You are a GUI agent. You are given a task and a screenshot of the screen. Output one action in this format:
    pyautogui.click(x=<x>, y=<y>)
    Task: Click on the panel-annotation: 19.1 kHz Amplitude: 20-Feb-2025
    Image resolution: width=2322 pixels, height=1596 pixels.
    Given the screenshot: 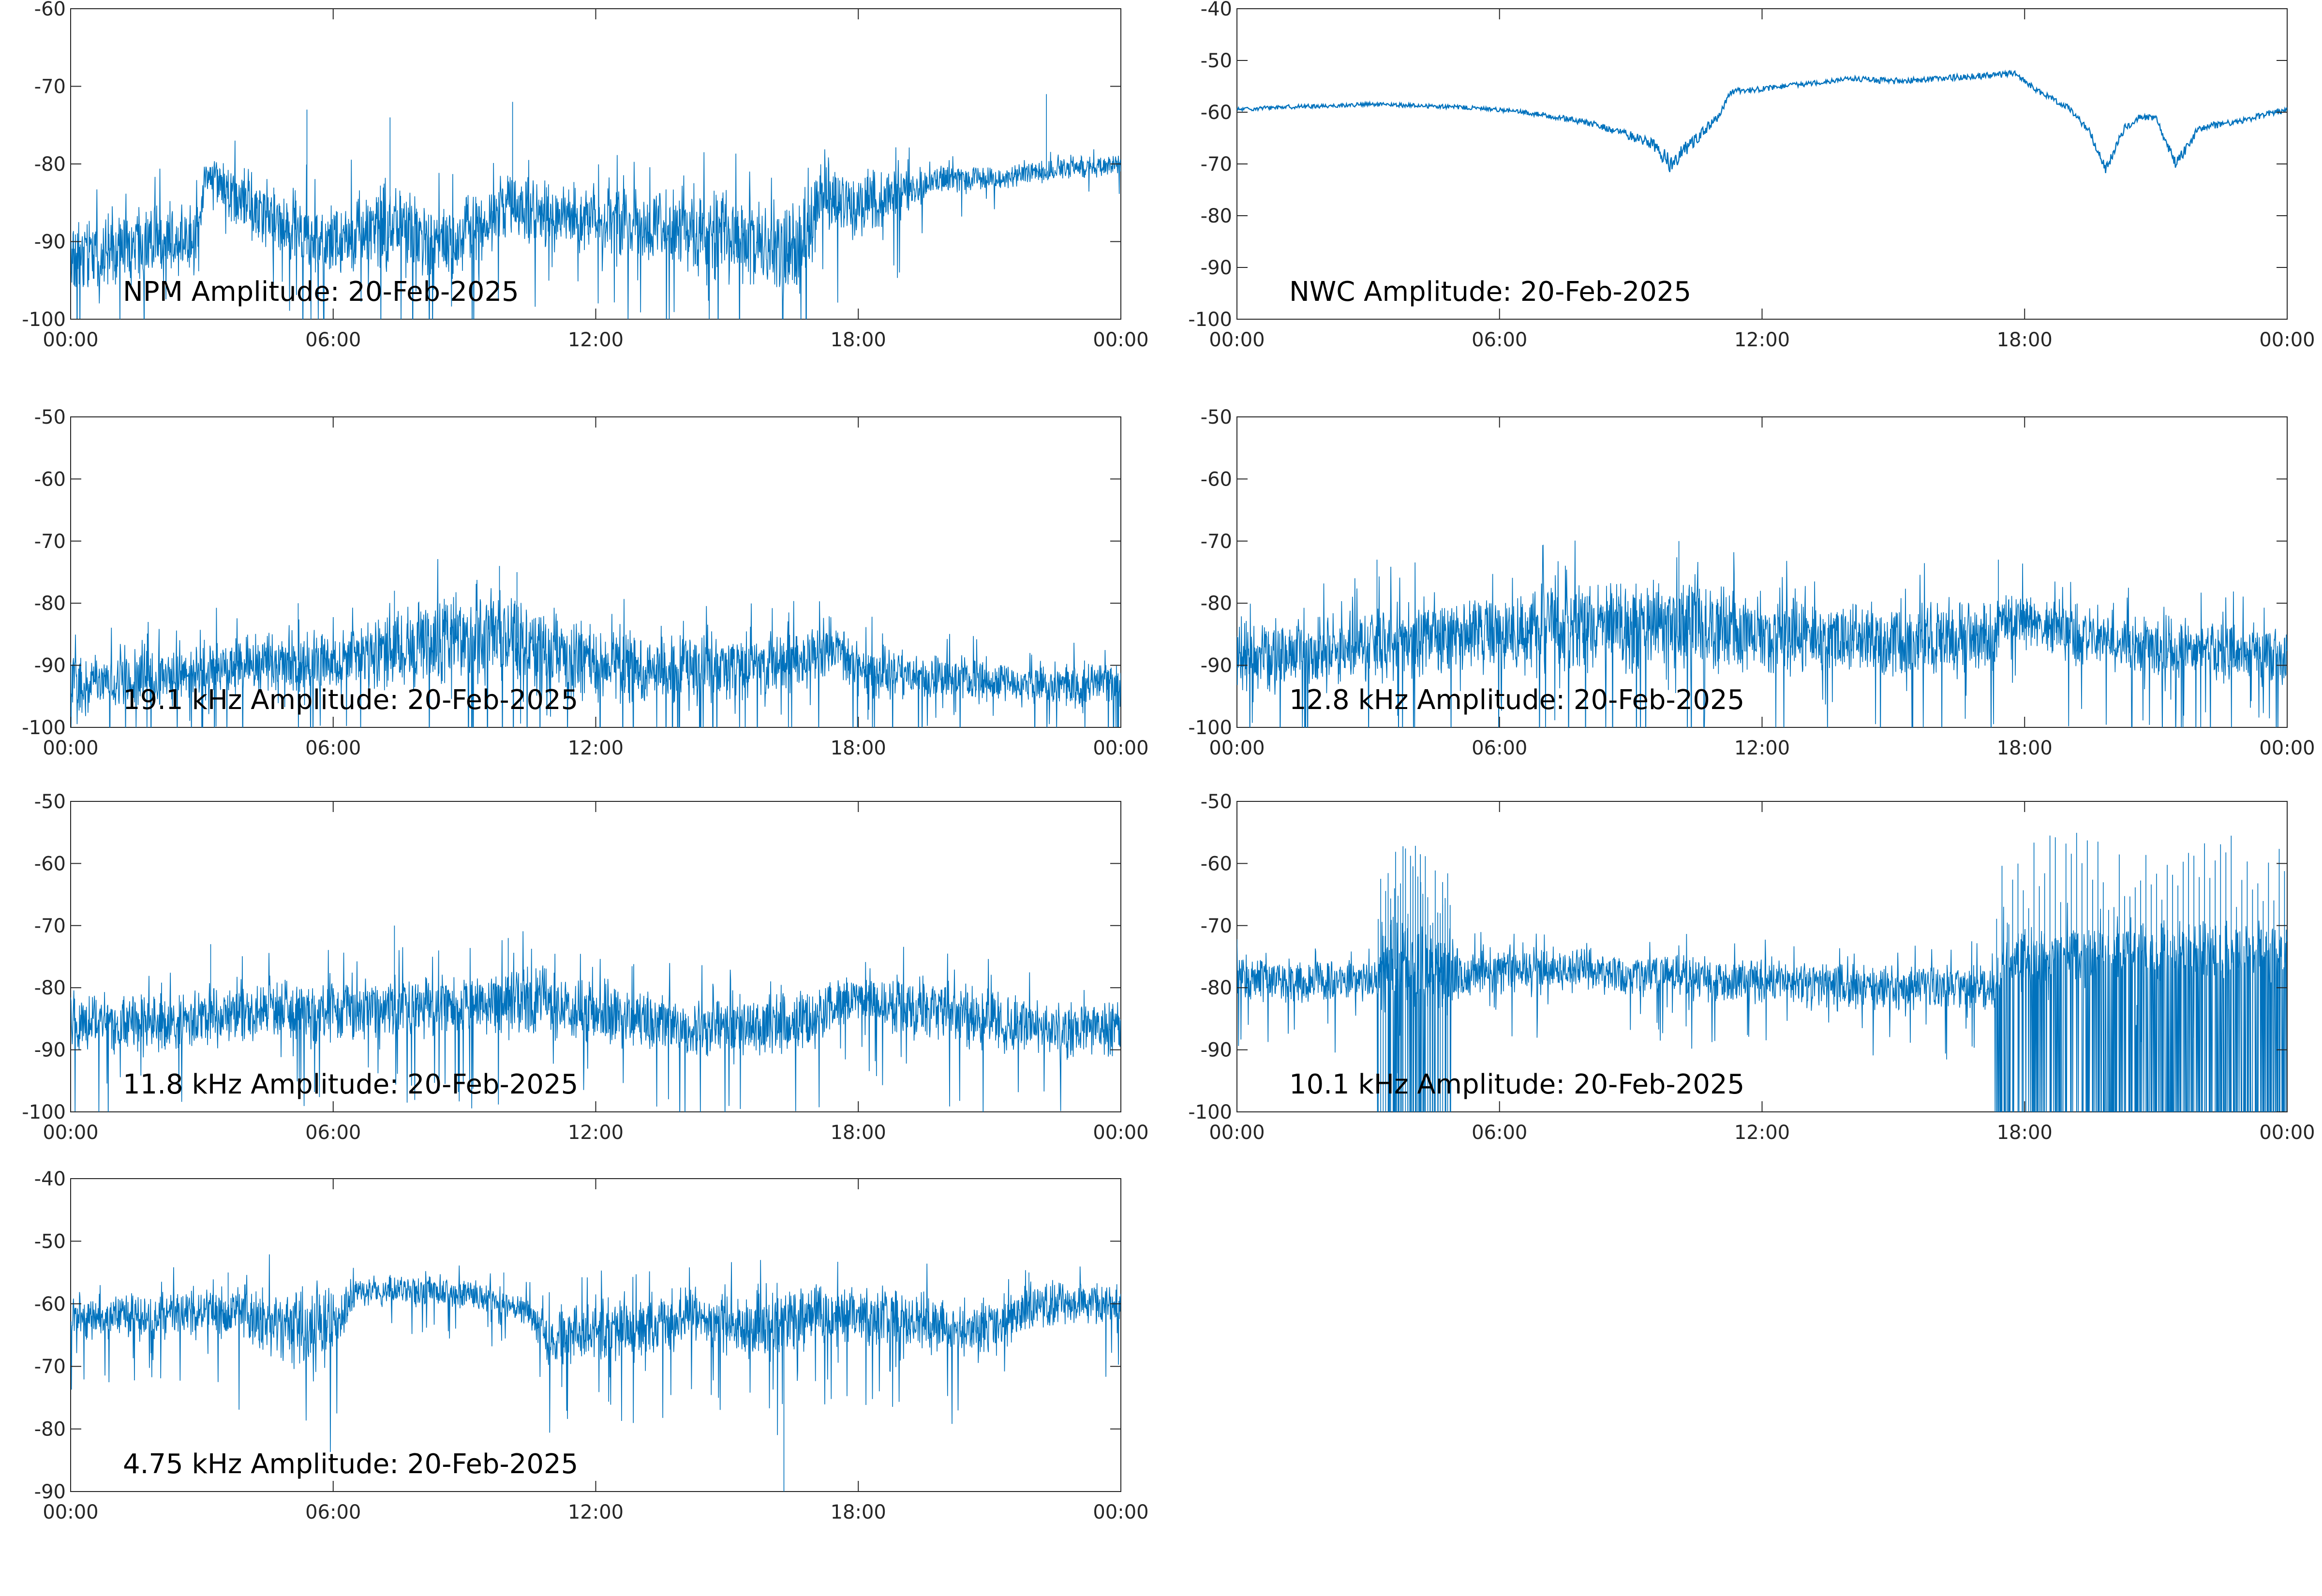 What is the action you would take?
    pyautogui.click(x=350, y=700)
    